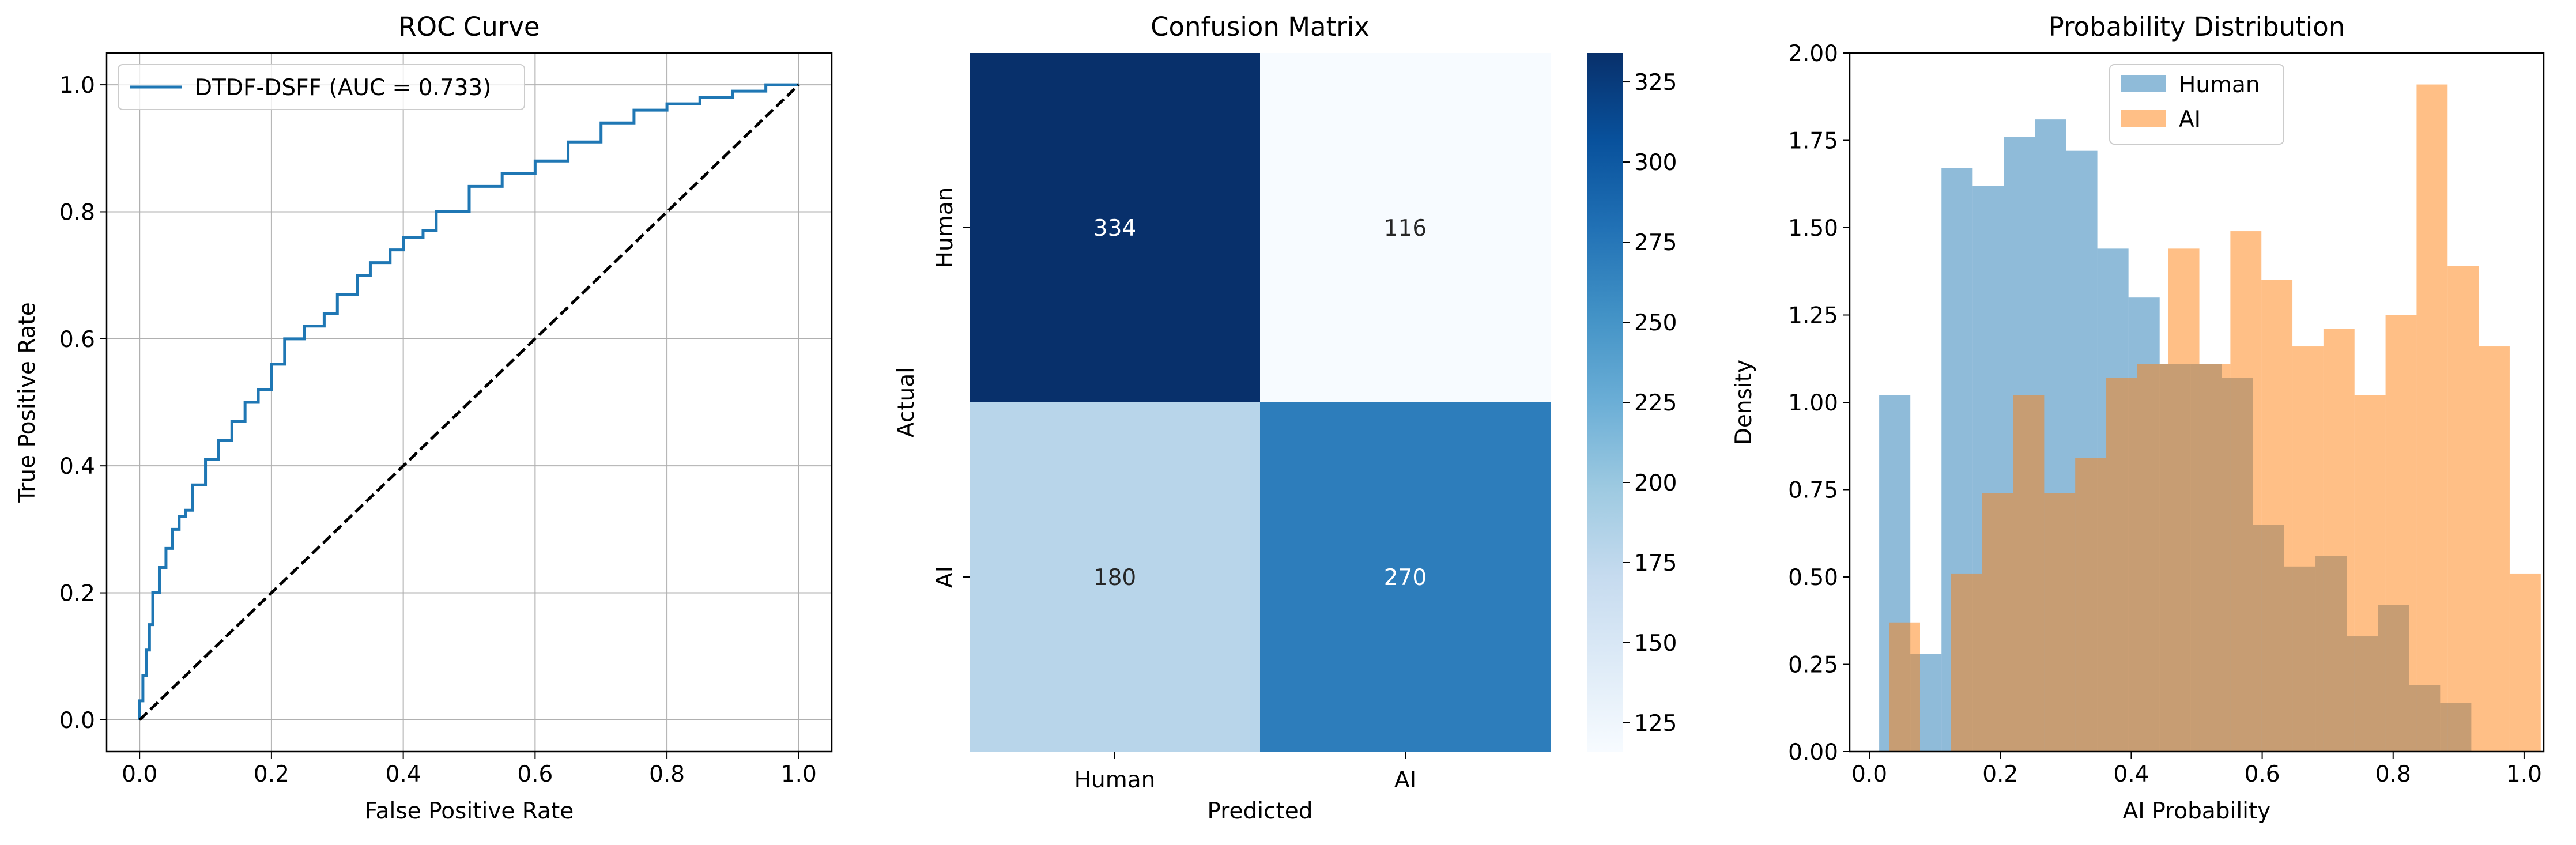 This screenshot has height=845, width=2576. Describe the element at coordinates (1813, 316) in the screenshot. I see `hist-ytick-label: 1.25` at that location.